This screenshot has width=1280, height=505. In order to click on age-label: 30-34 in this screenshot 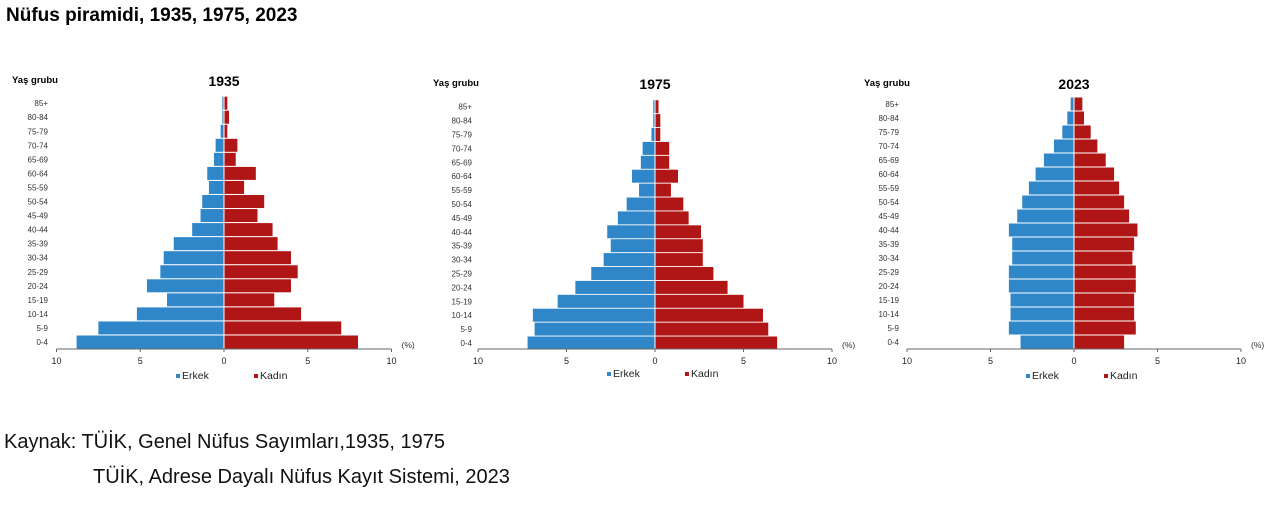, I will do `click(462, 260)`.